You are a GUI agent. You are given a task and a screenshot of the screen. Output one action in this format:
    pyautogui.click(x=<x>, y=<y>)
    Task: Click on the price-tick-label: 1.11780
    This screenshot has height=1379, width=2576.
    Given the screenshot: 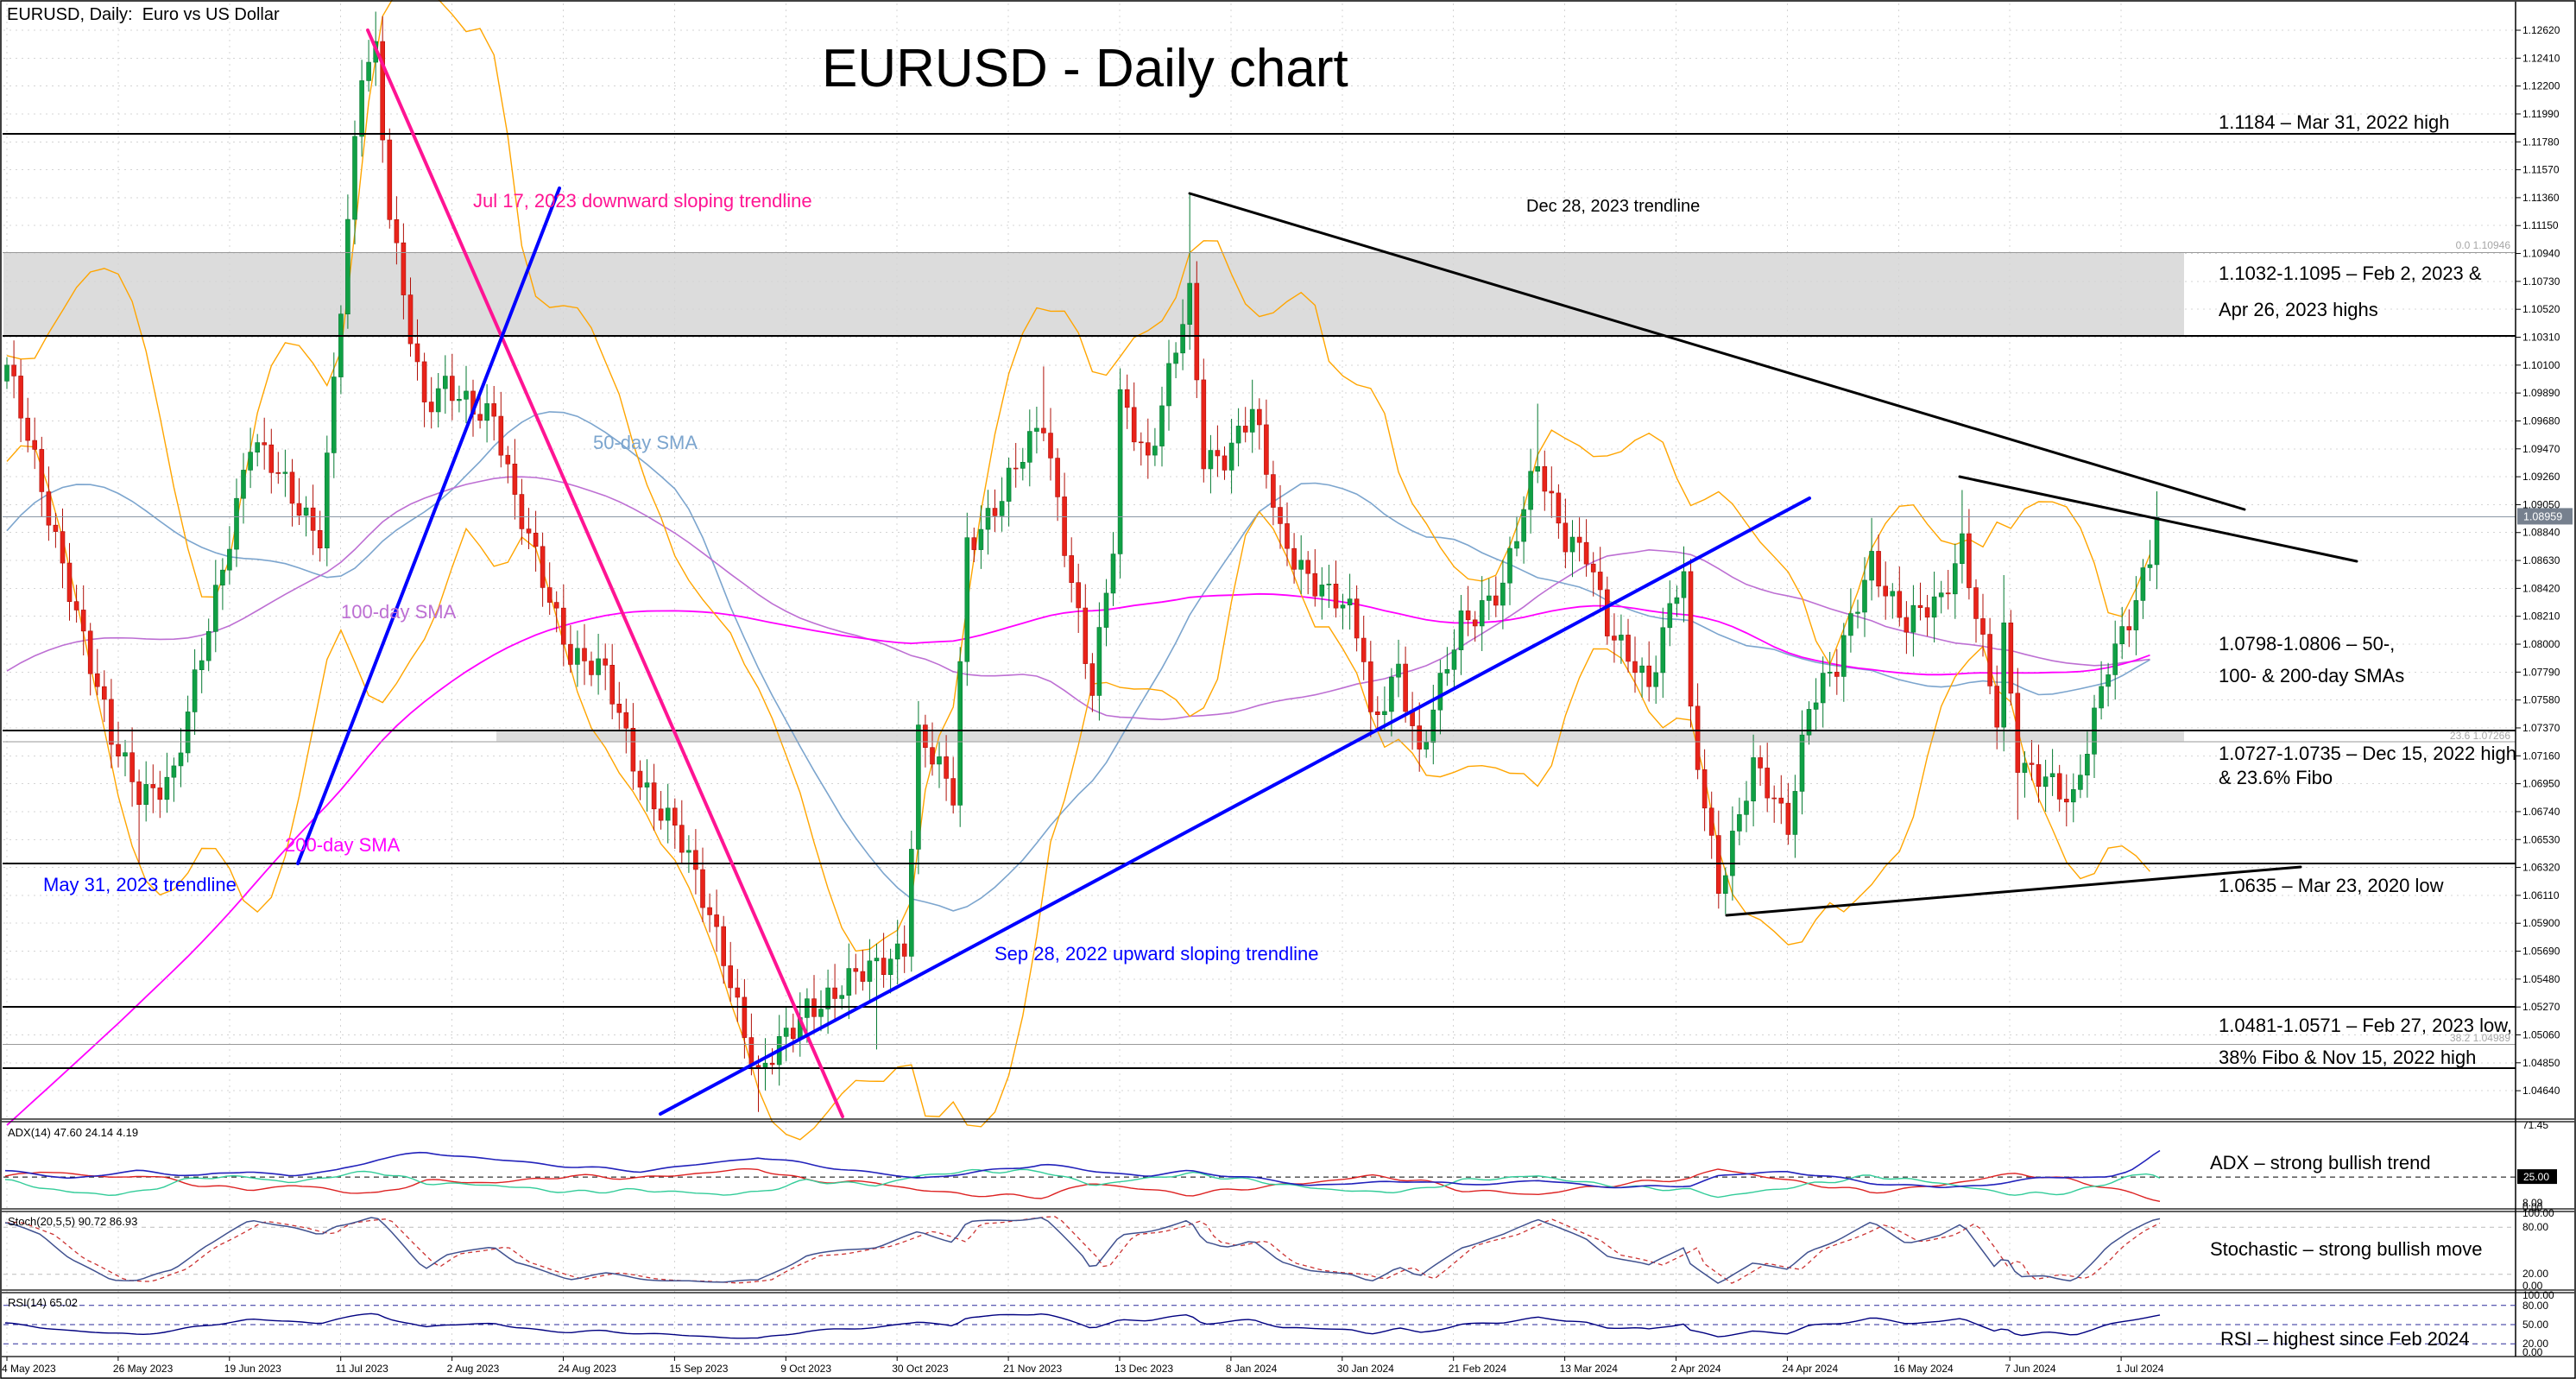 What is the action you would take?
    pyautogui.click(x=2541, y=142)
    